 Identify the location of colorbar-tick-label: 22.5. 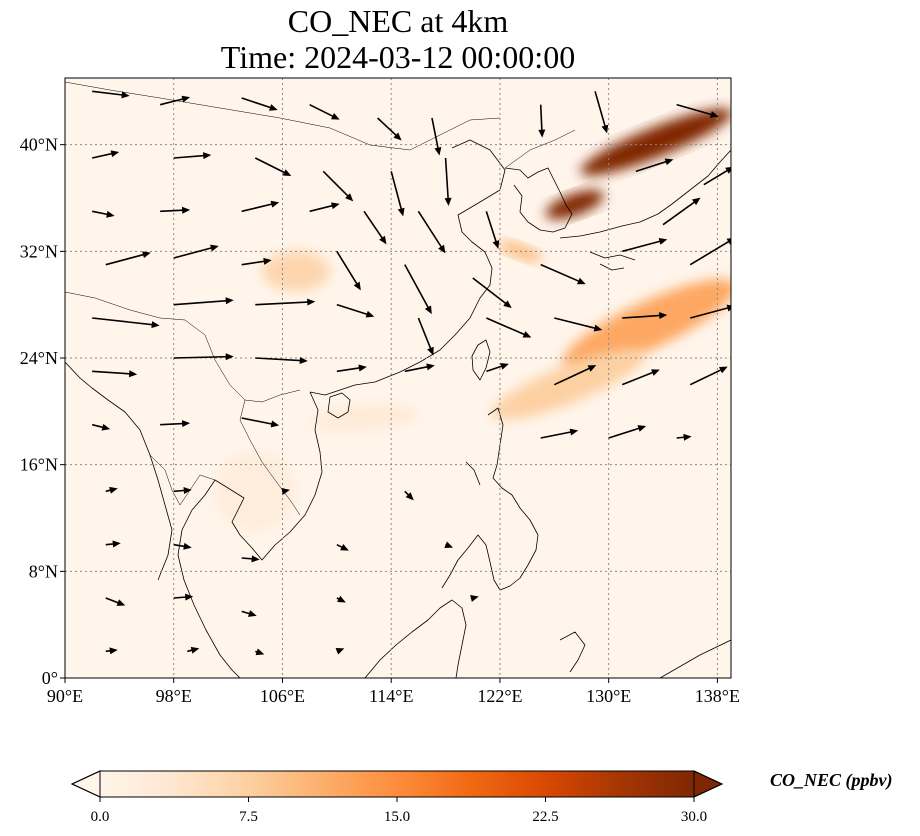
(545, 817).